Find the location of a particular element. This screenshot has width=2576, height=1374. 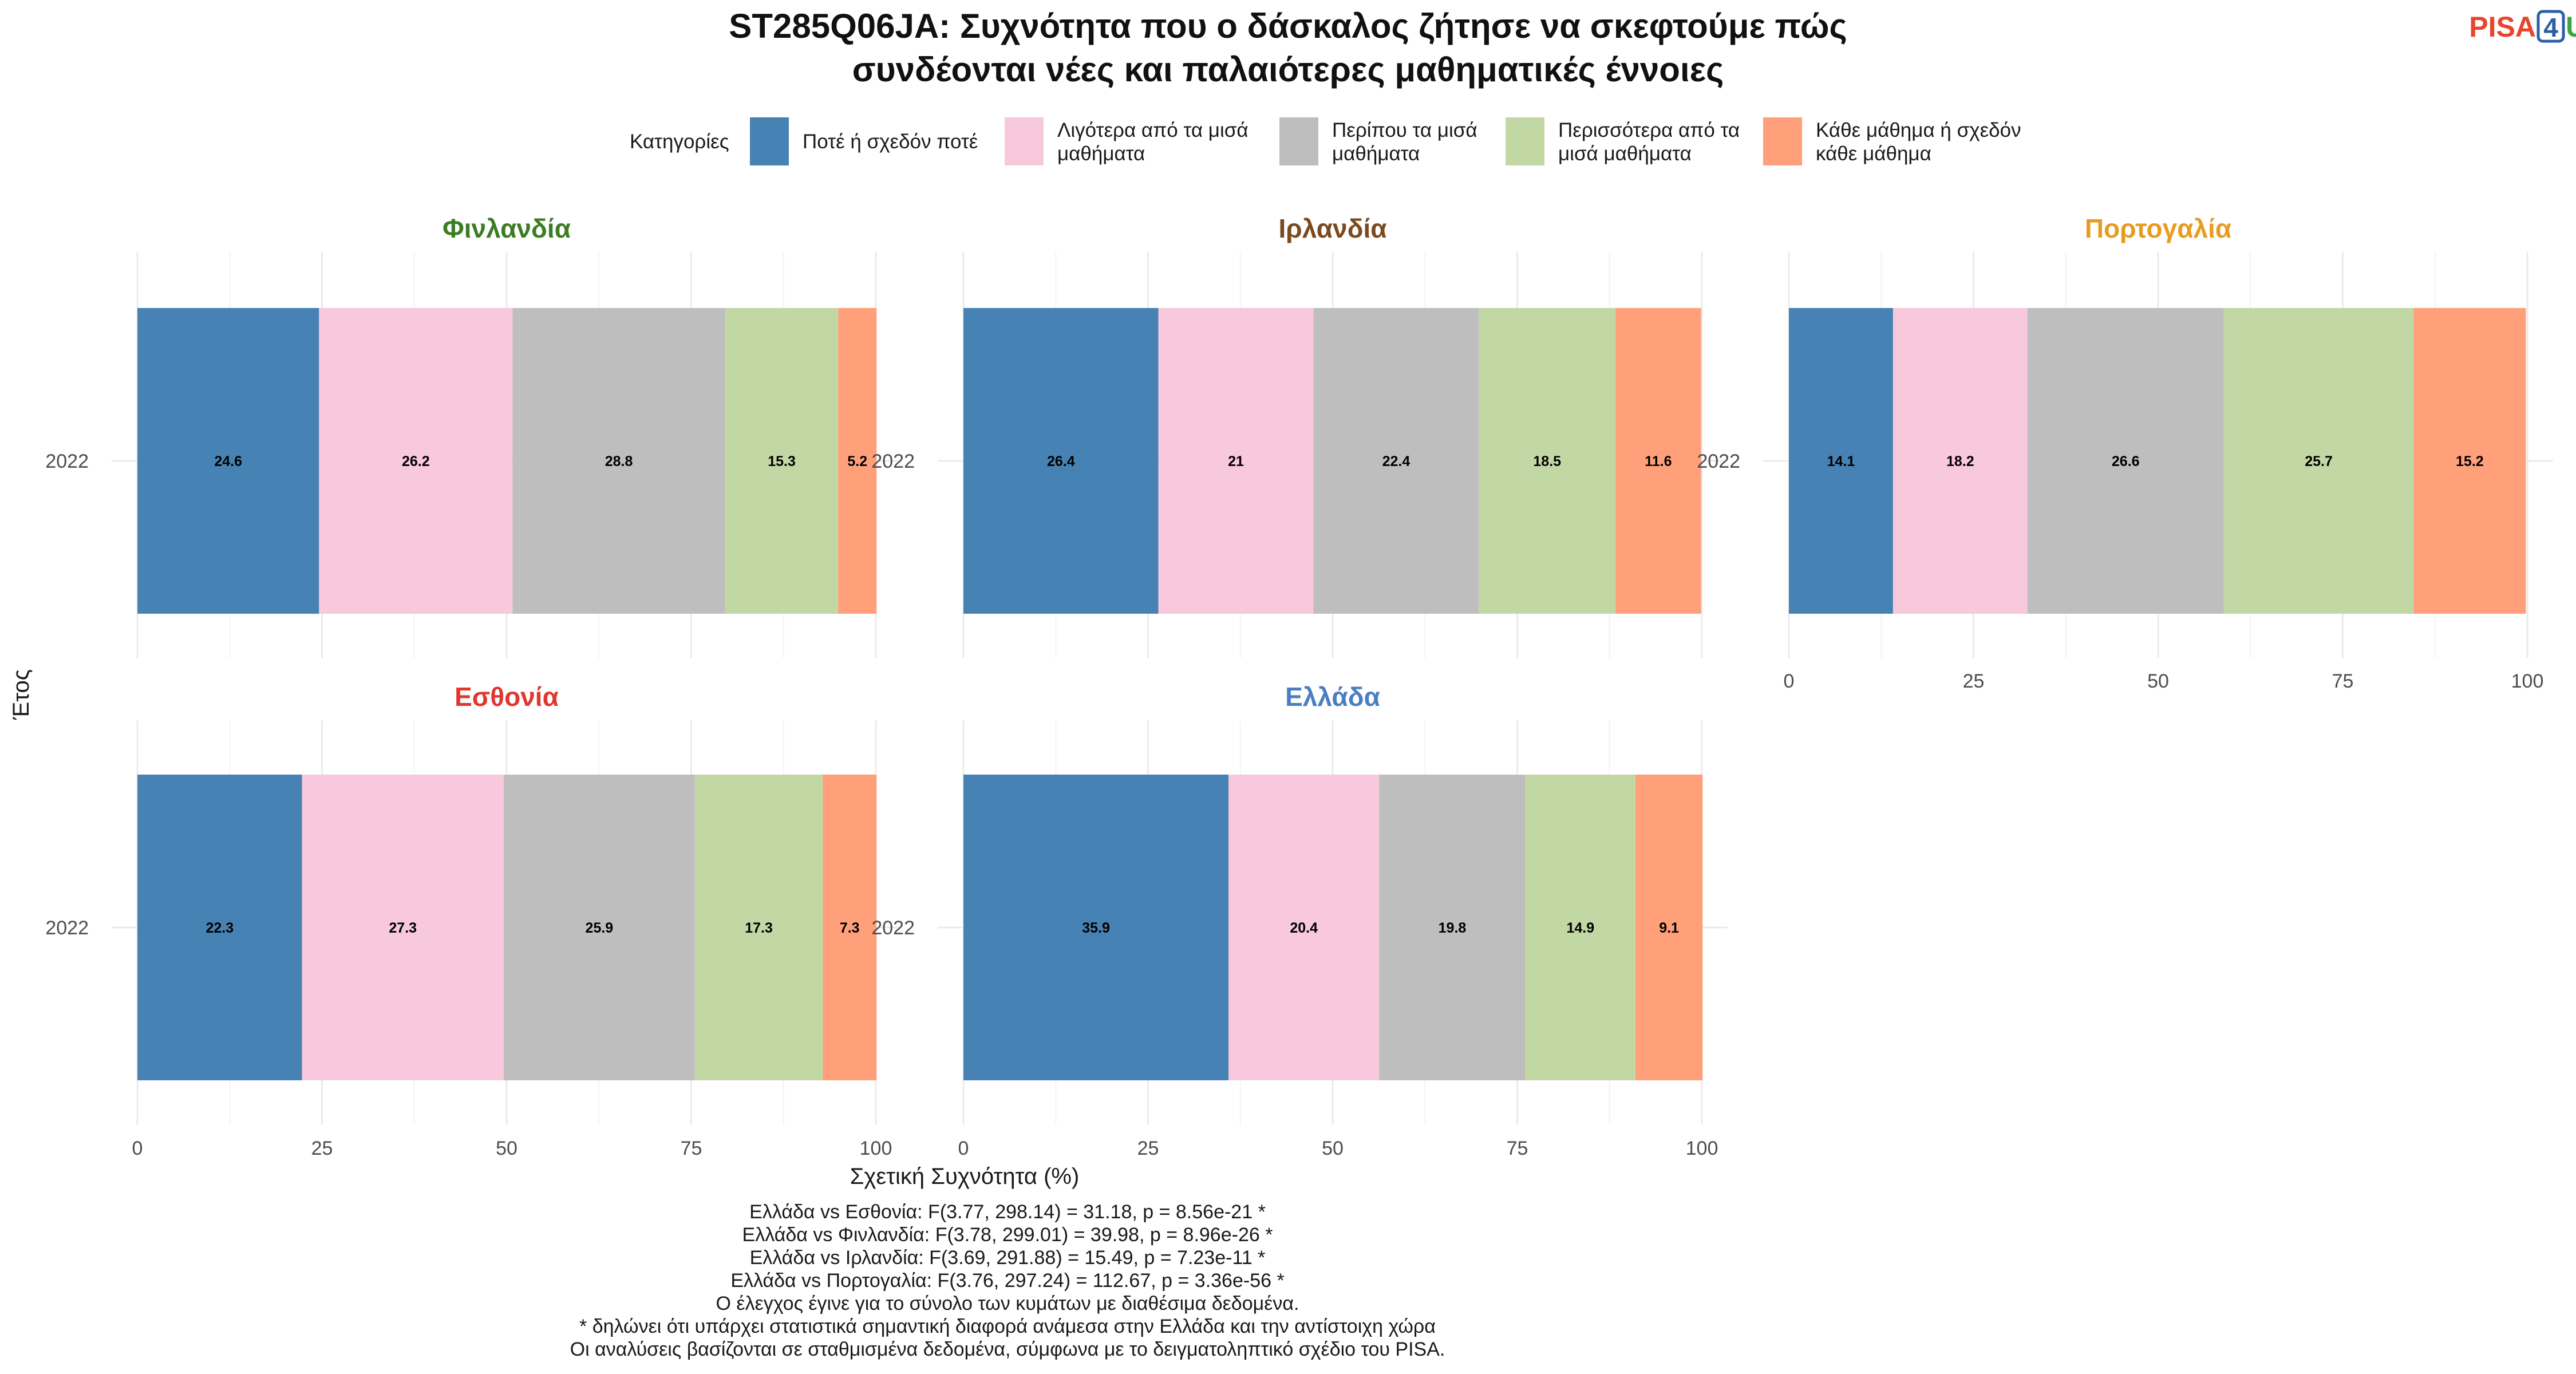

pisa-logo: PISA 4 U is located at coordinates (2522, 27).